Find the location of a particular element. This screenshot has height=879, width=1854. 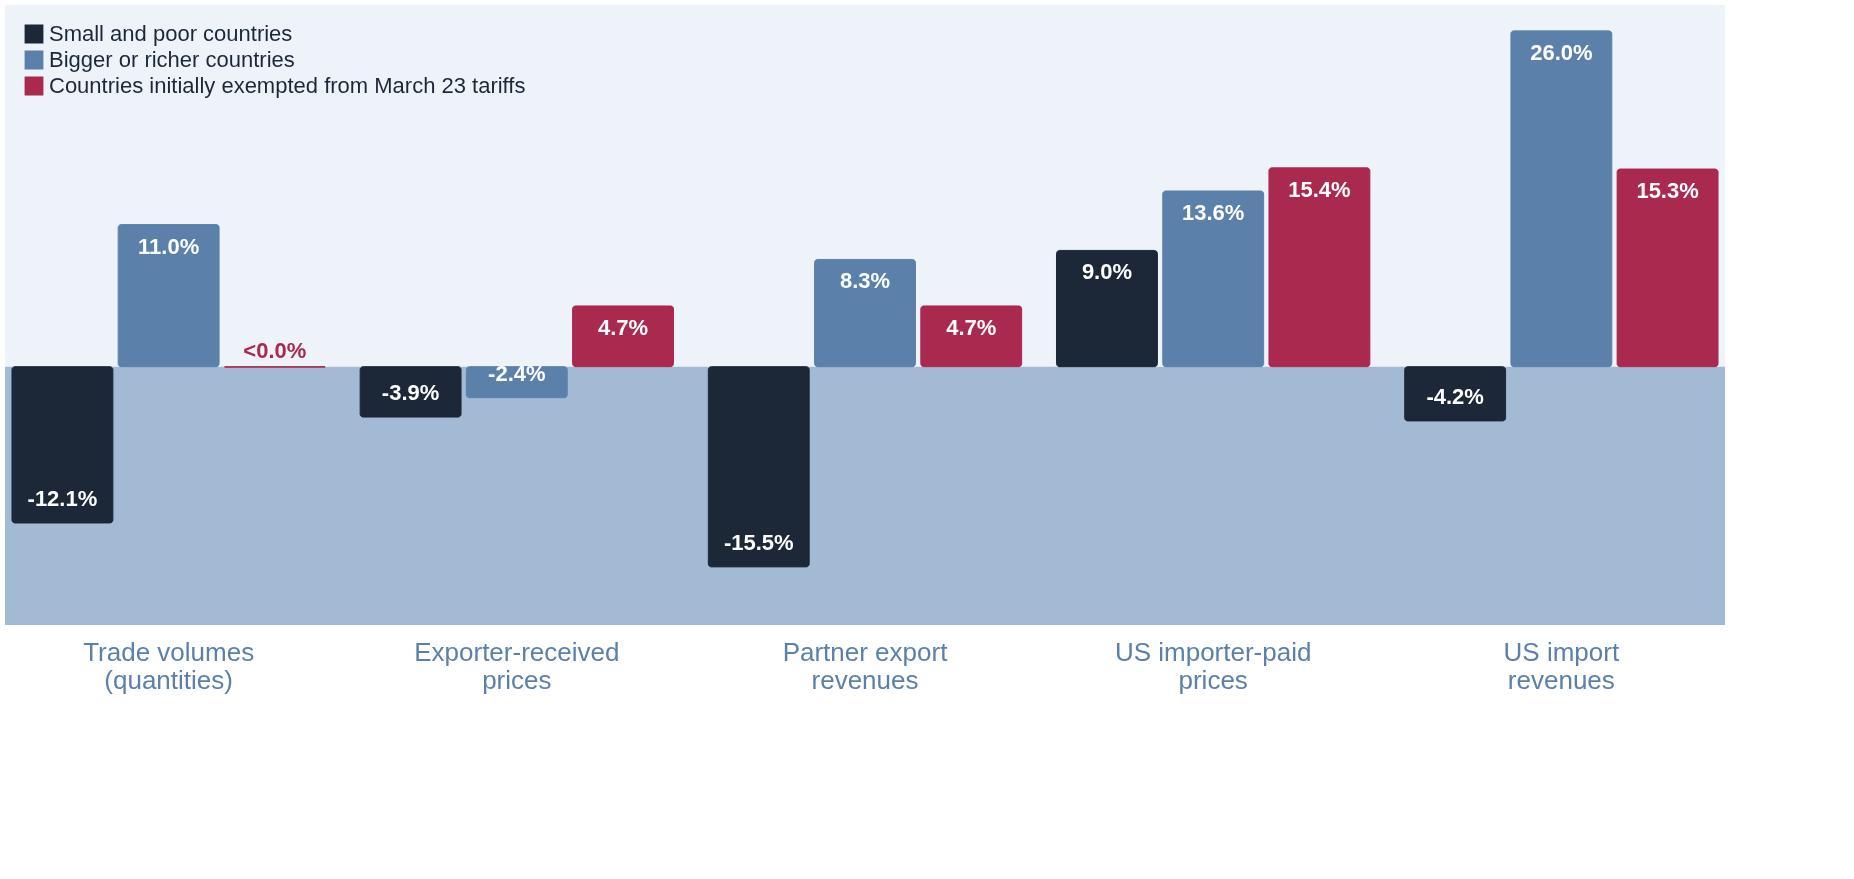

data-label: 15.3% is located at coordinates (1667, 191).